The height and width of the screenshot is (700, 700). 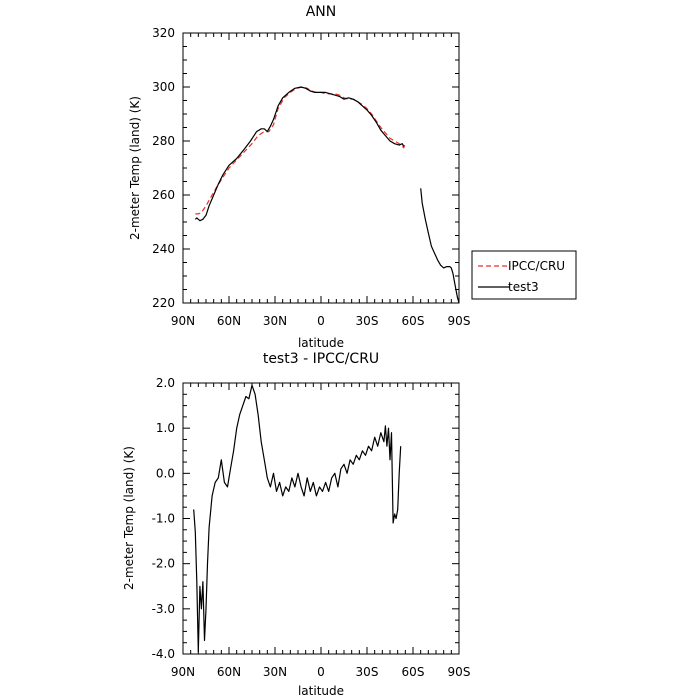 I want to click on top-x-axis-label: latitude, so click(x=321, y=343).